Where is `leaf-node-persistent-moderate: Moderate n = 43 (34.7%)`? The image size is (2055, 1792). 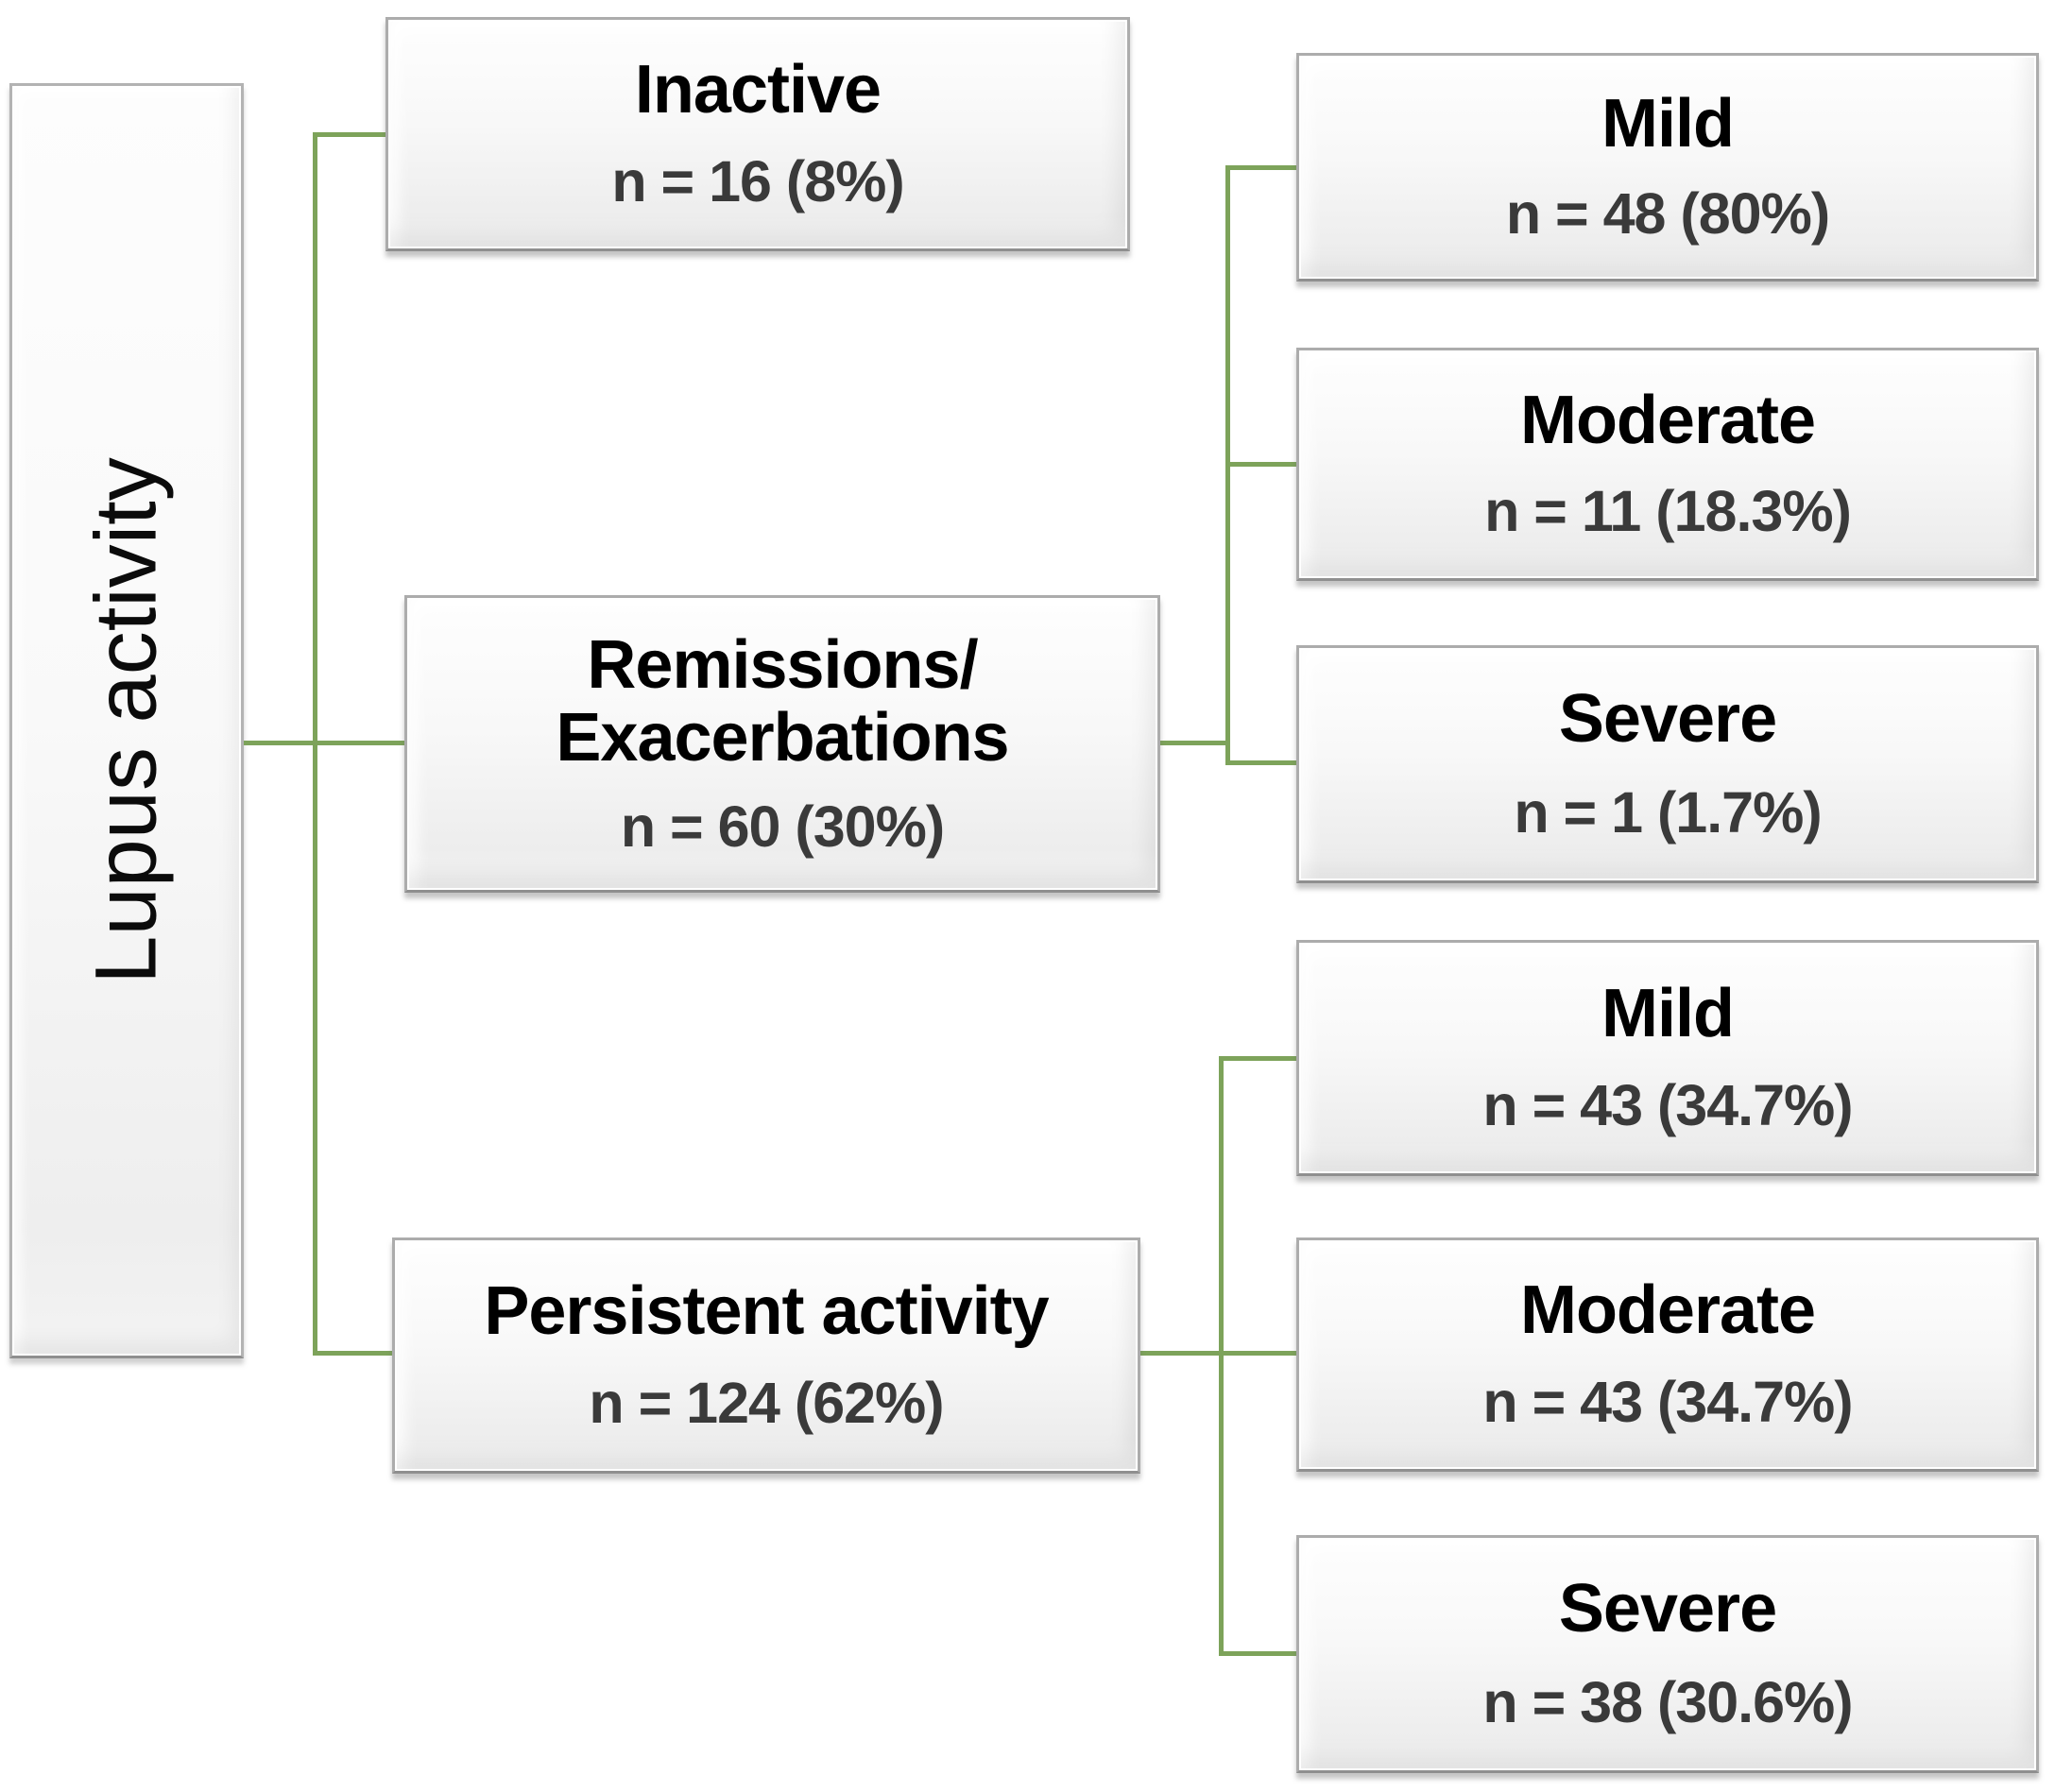 leaf-node-persistent-moderate: Moderate n = 43 (34.7%) is located at coordinates (1667, 1354).